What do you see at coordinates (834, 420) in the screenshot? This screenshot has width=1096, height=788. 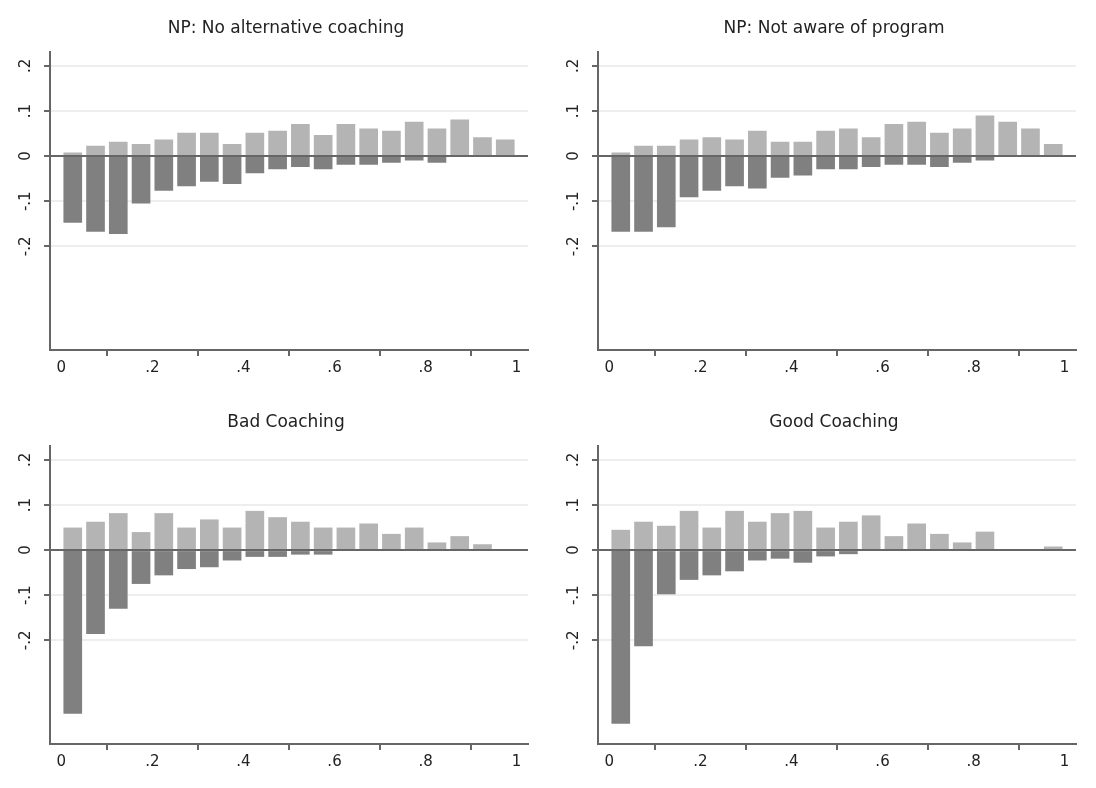 I see `chart-title: Good Coaching` at bounding box center [834, 420].